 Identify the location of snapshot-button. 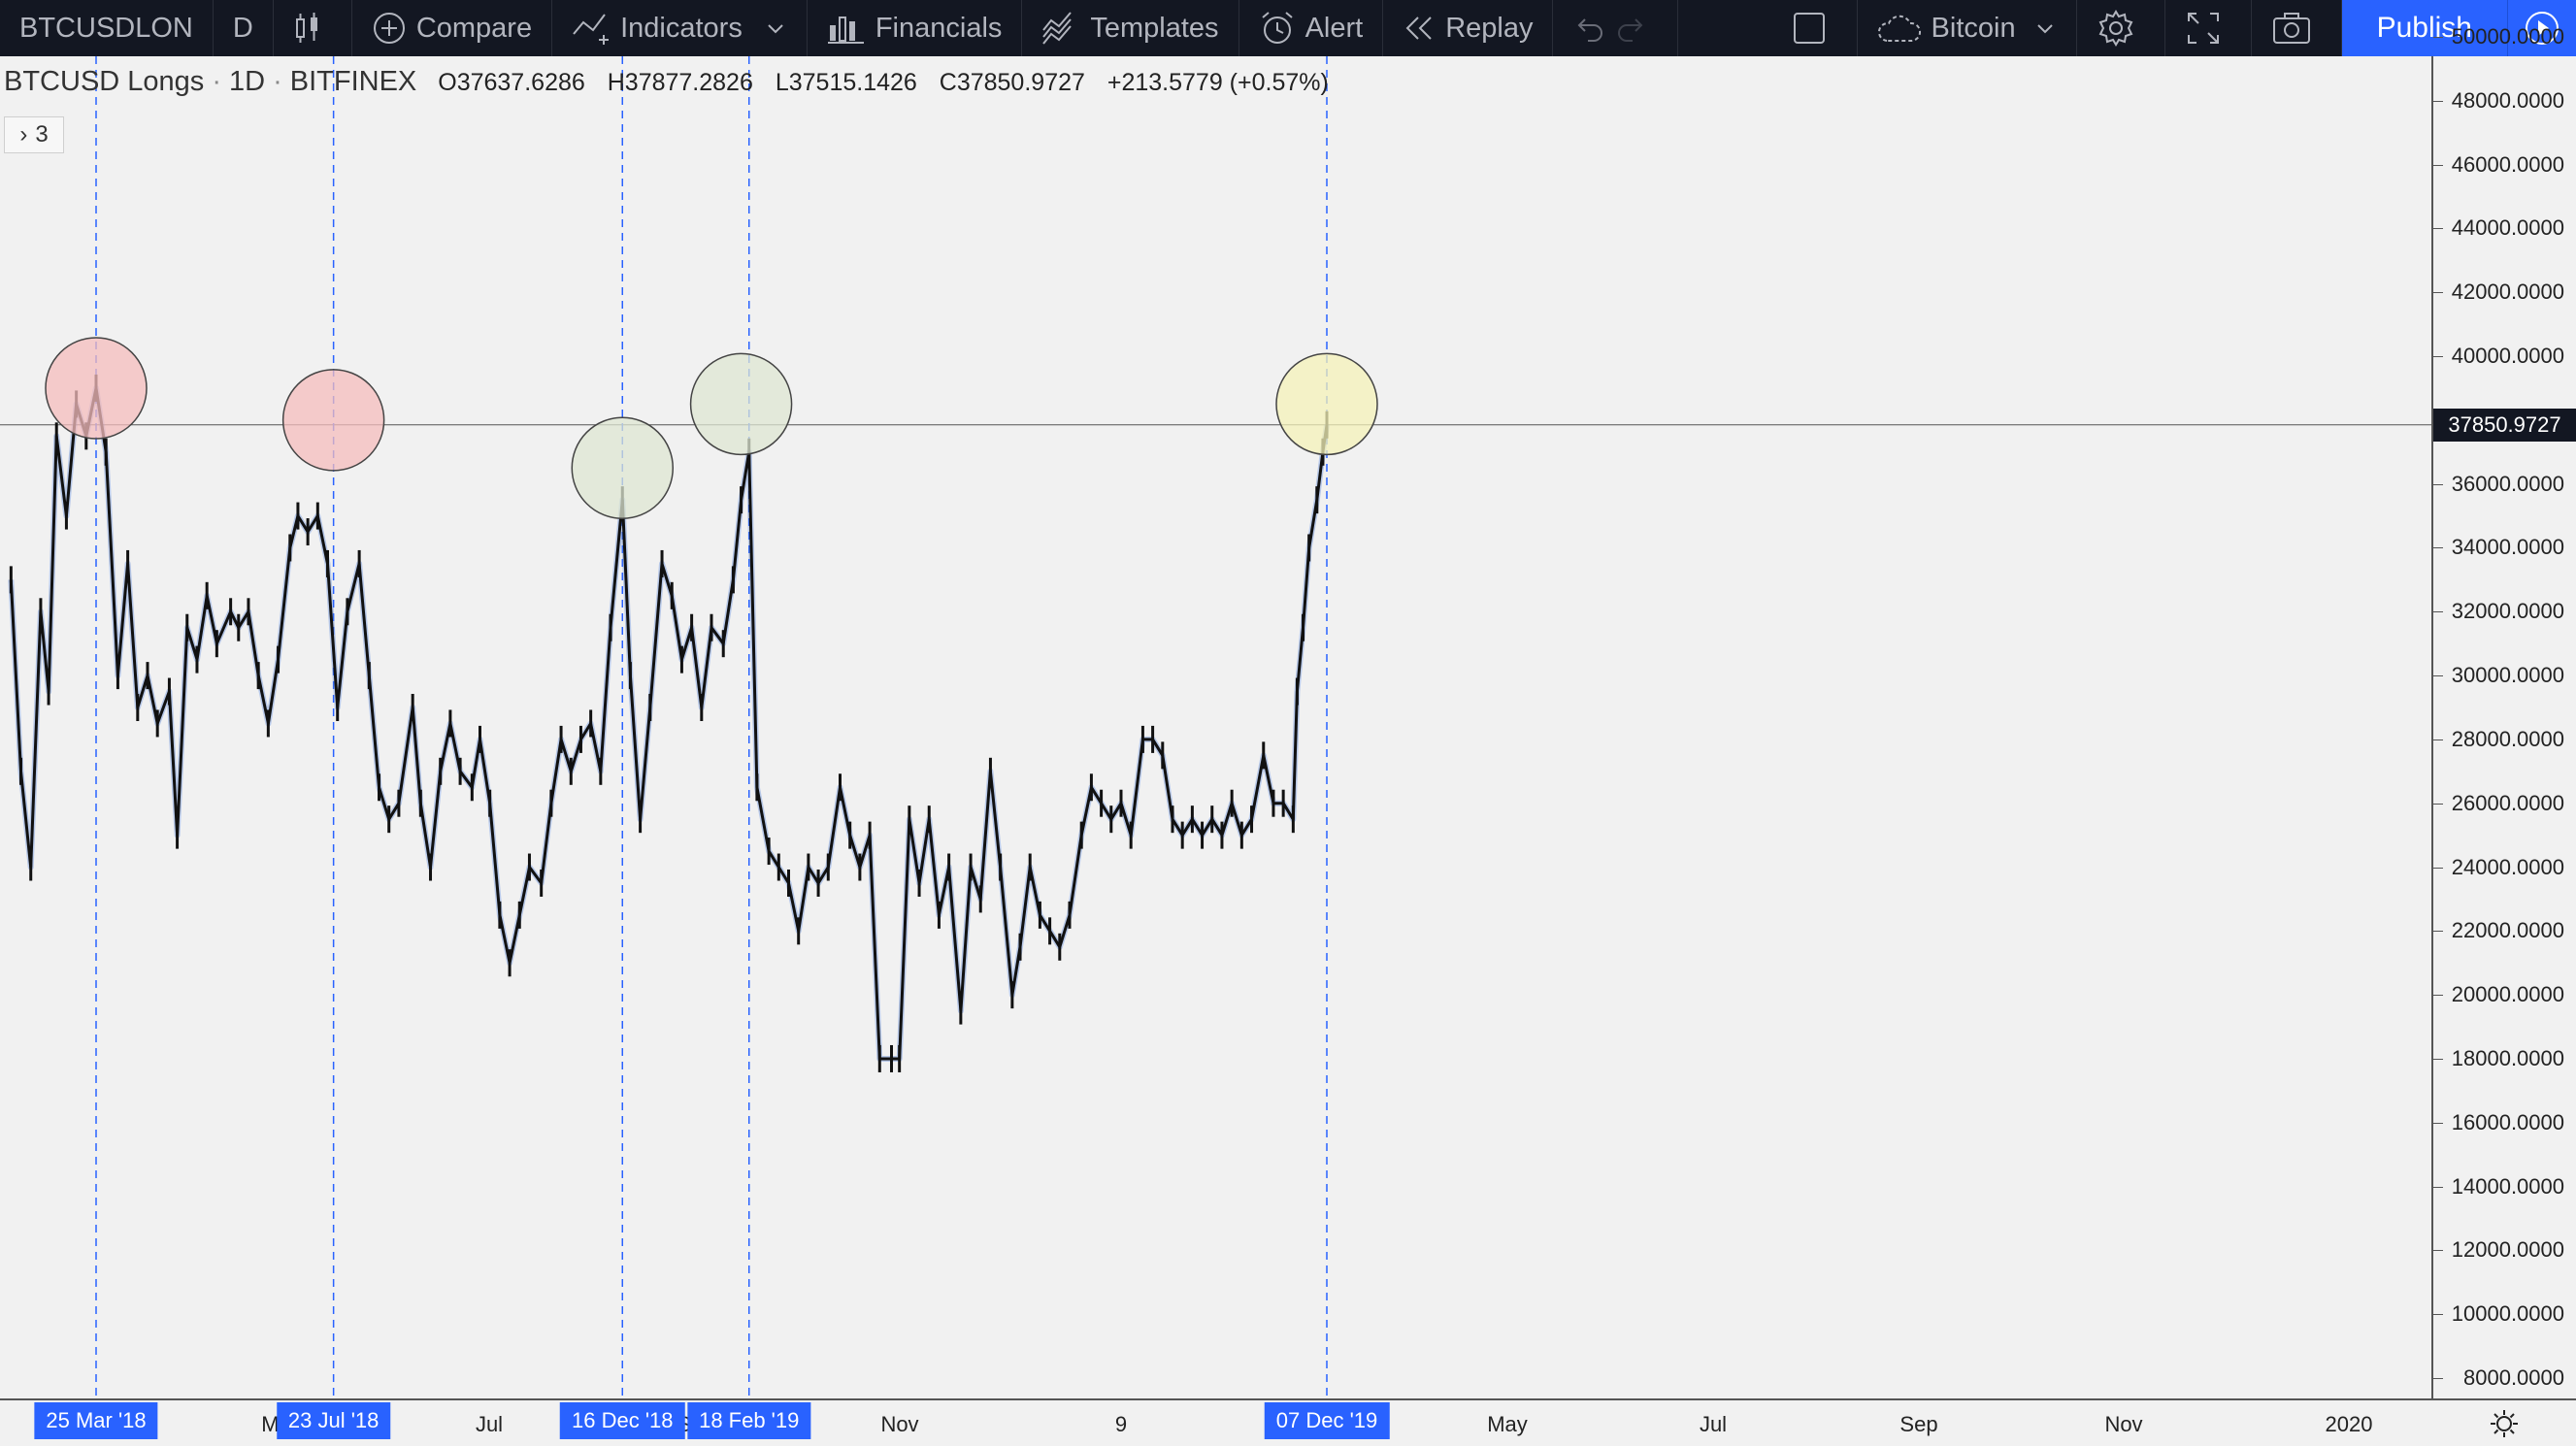
(2297, 28).